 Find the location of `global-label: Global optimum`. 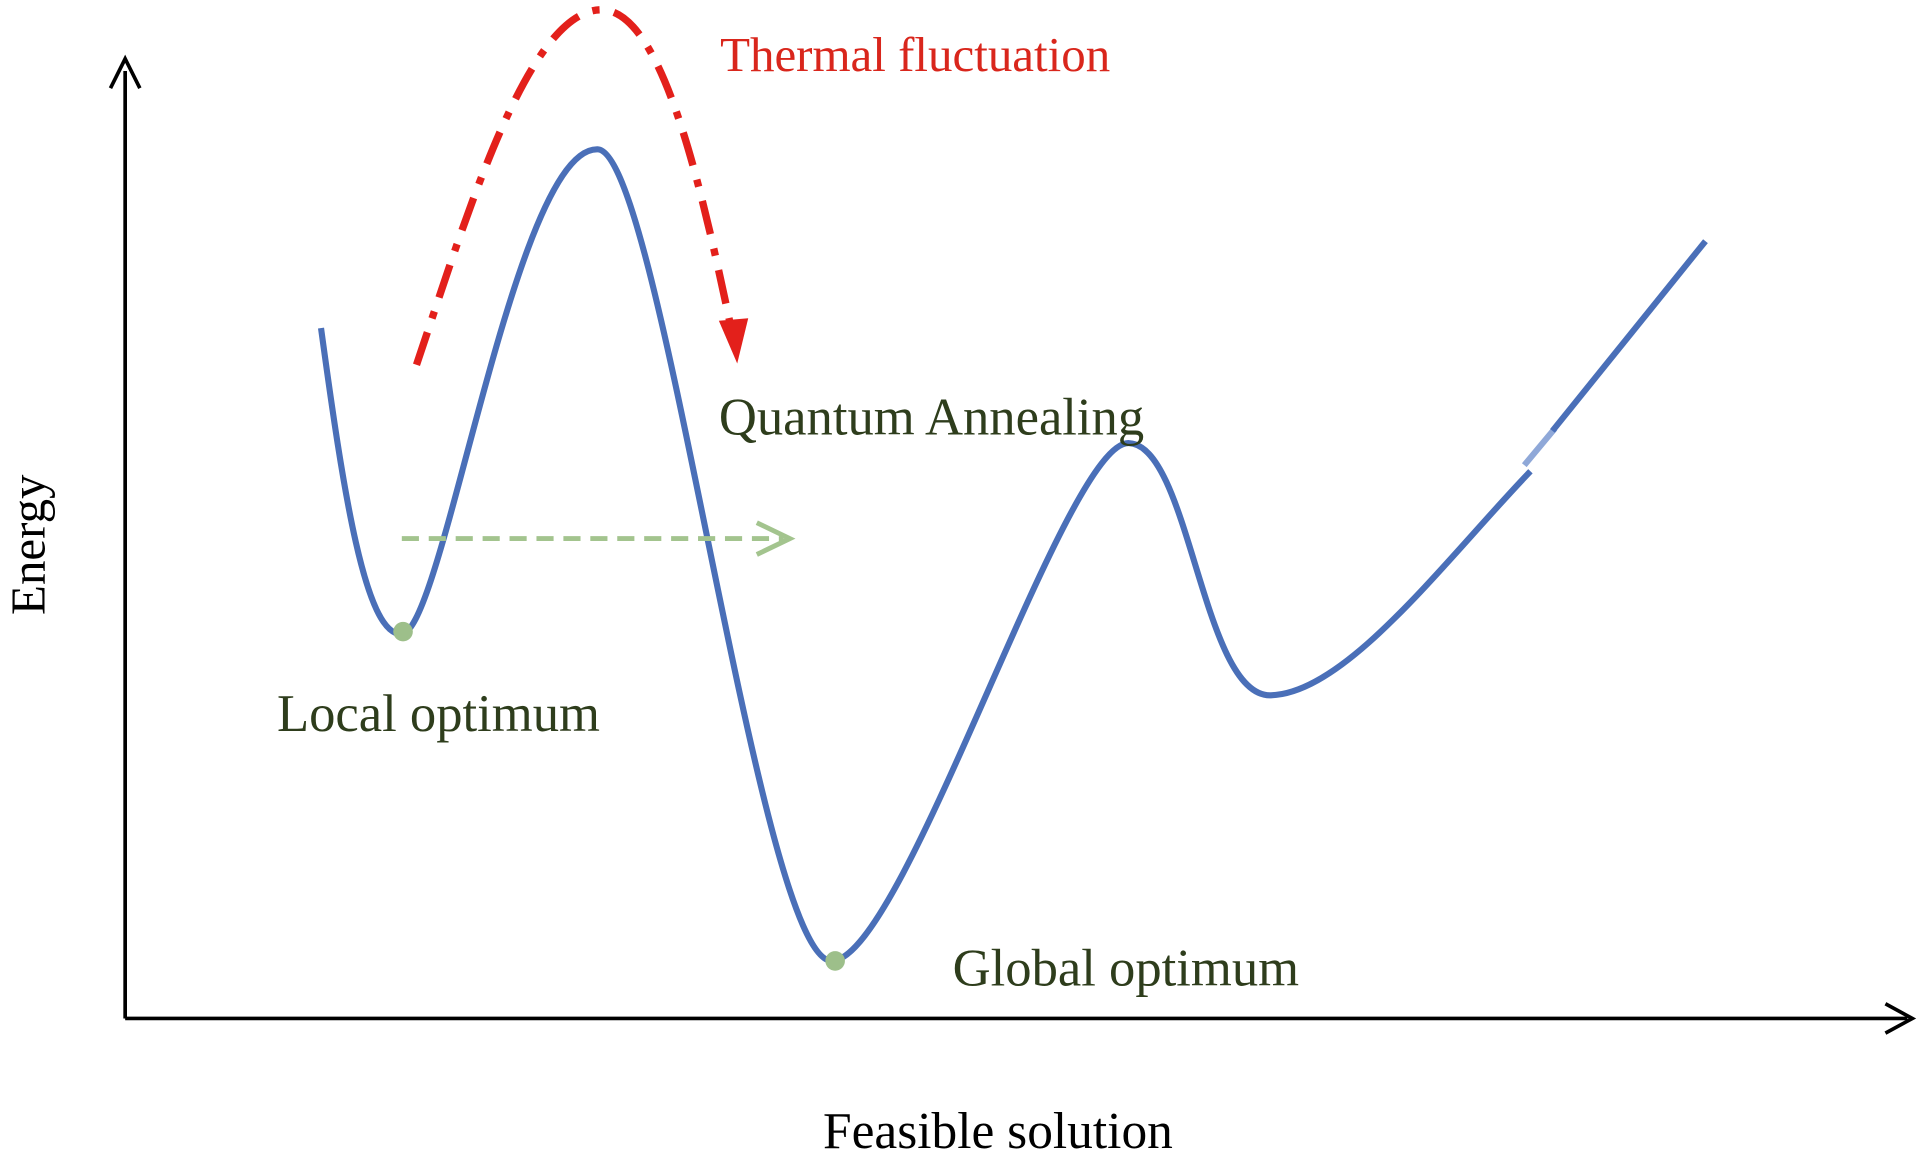

global-label: Global optimum is located at coordinates (1126, 968).